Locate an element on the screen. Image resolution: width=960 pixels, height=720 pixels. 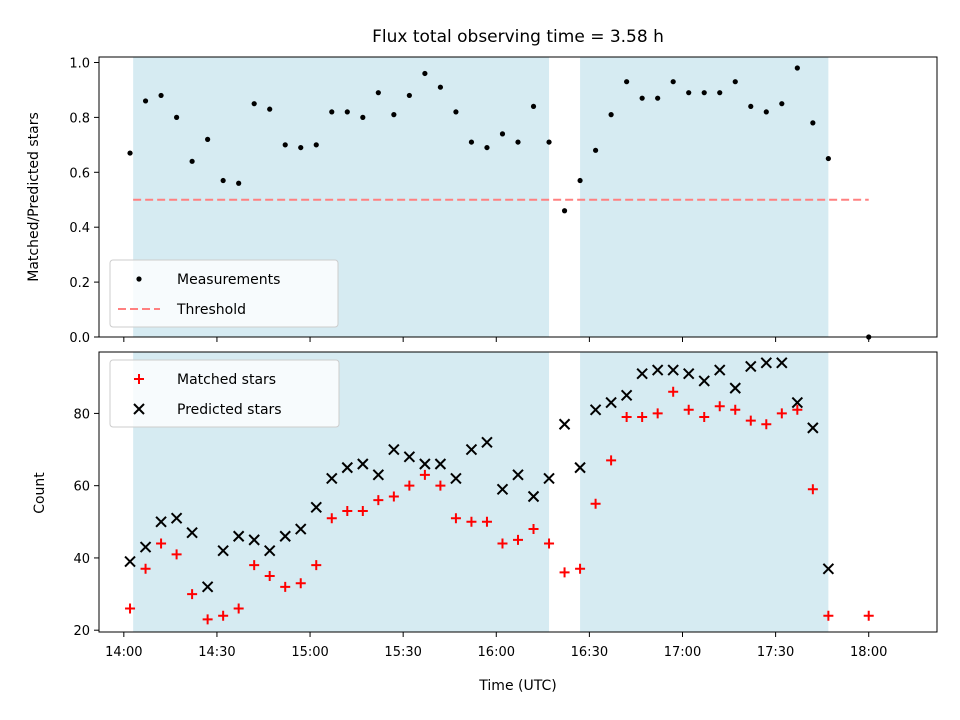
x-tick-label: 15:00 is located at coordinates (309, 652).